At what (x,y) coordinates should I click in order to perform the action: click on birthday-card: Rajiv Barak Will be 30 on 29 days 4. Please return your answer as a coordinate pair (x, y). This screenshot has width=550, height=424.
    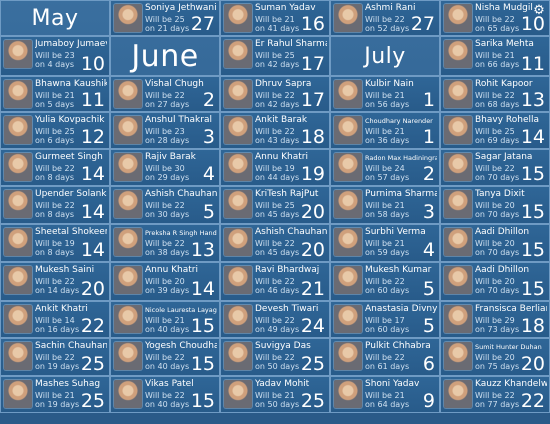
    Looking at the image, I should click on (165, 167).